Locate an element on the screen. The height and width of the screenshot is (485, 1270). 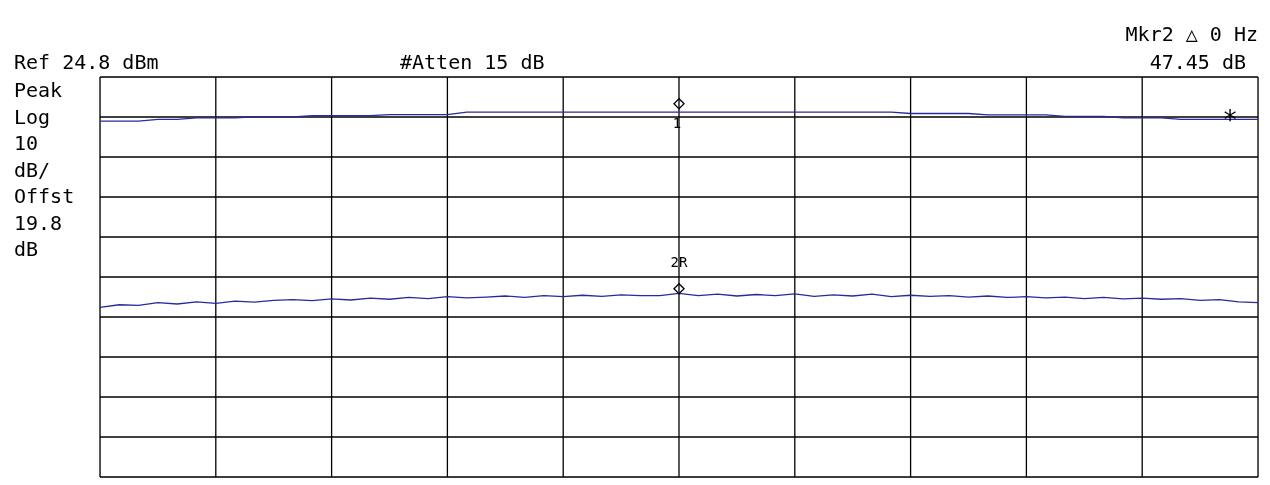
text: Peak is located at coordinates (38, 90).